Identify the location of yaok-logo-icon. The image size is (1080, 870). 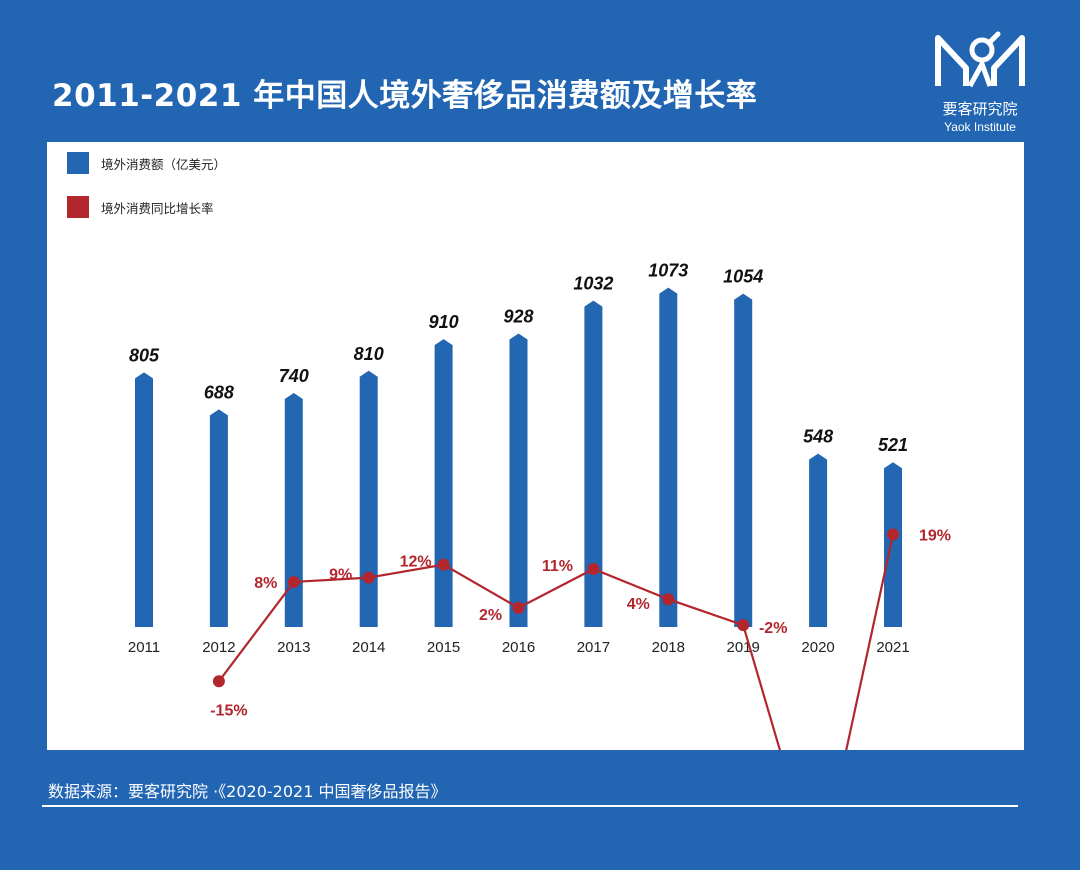
(980, 59).